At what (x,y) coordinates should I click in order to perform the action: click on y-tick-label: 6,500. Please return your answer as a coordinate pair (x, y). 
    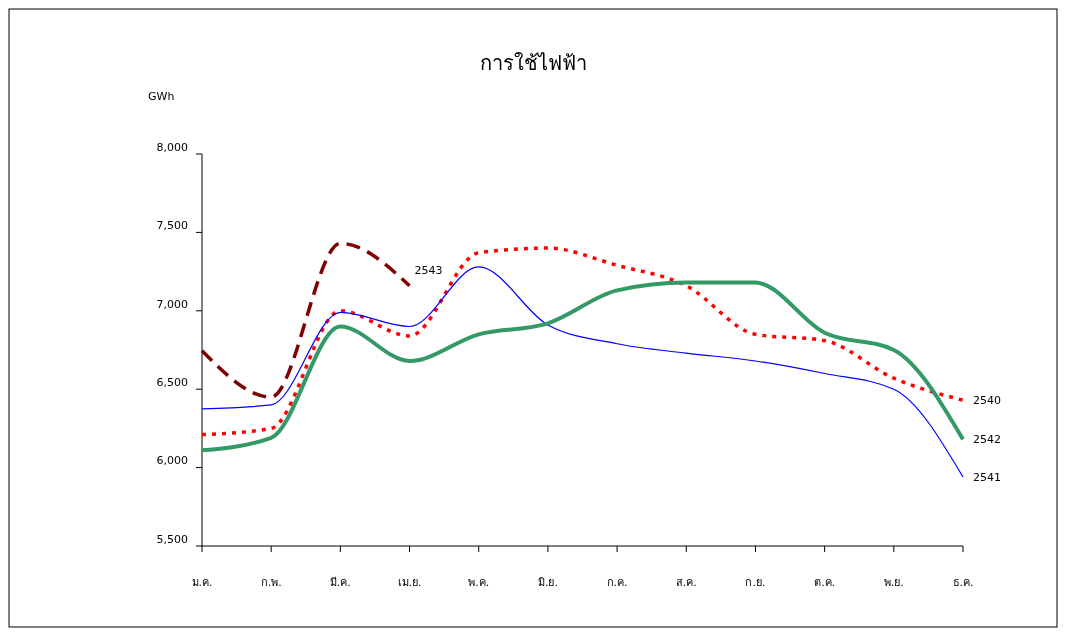
    Looking at the image, I should click on (172, 382).